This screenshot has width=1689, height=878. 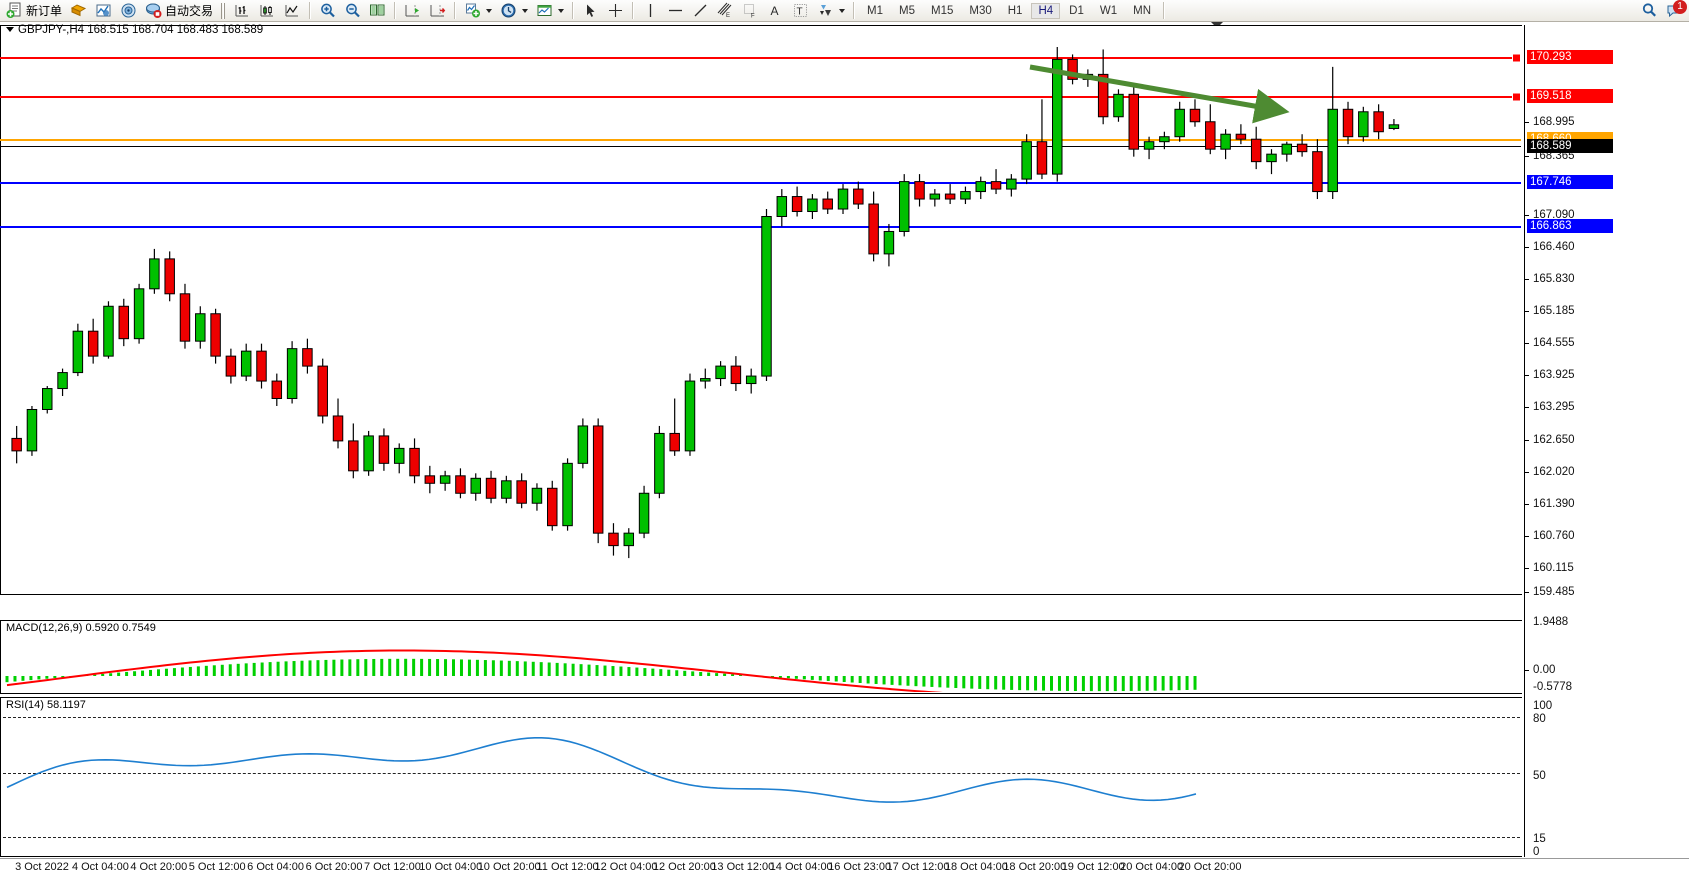 What do you see at coordinates (907, 10) in the screenshot?
I see `timeframe-m5: M5` at bounding box center [907, 10].